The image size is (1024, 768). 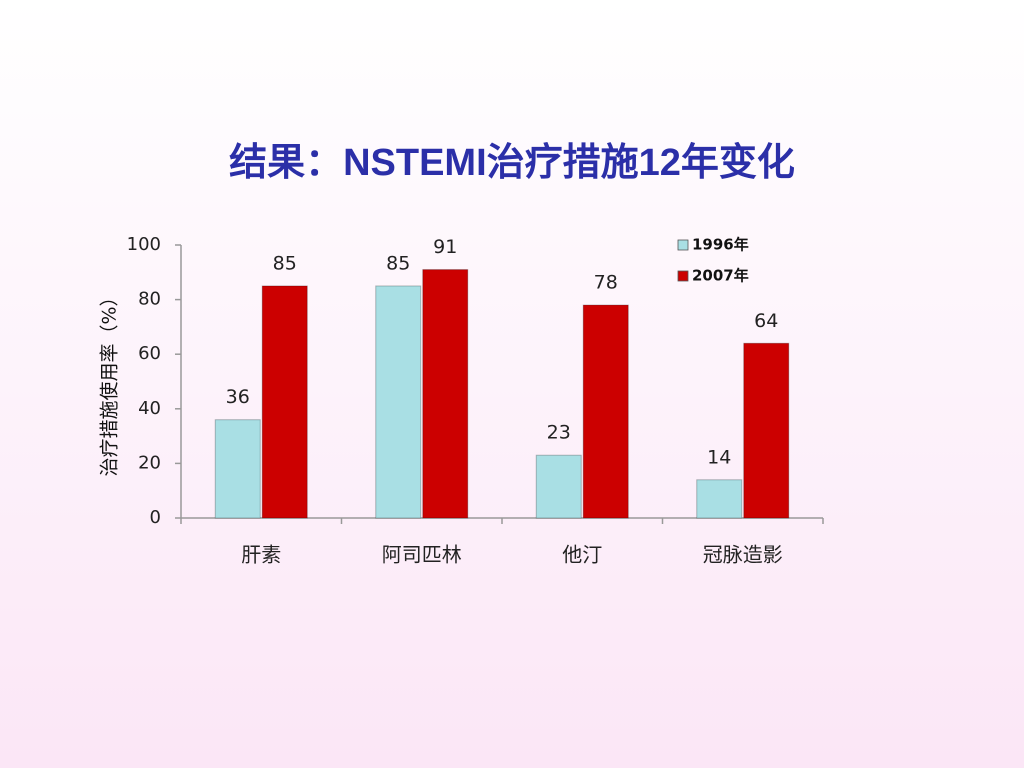 What do you see at coordinates (422, 555) in the screenshot?
I see `x-tick-label: 阿司匹林` at bounding box center [422, 555].